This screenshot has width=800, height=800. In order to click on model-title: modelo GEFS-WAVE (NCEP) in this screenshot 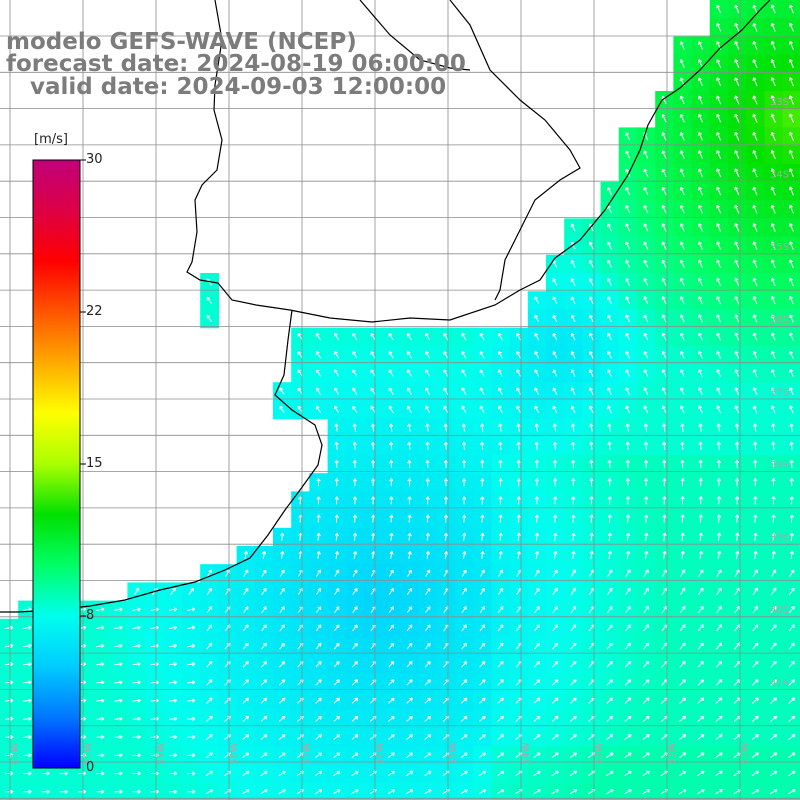, I will do `click(181, 42)`.